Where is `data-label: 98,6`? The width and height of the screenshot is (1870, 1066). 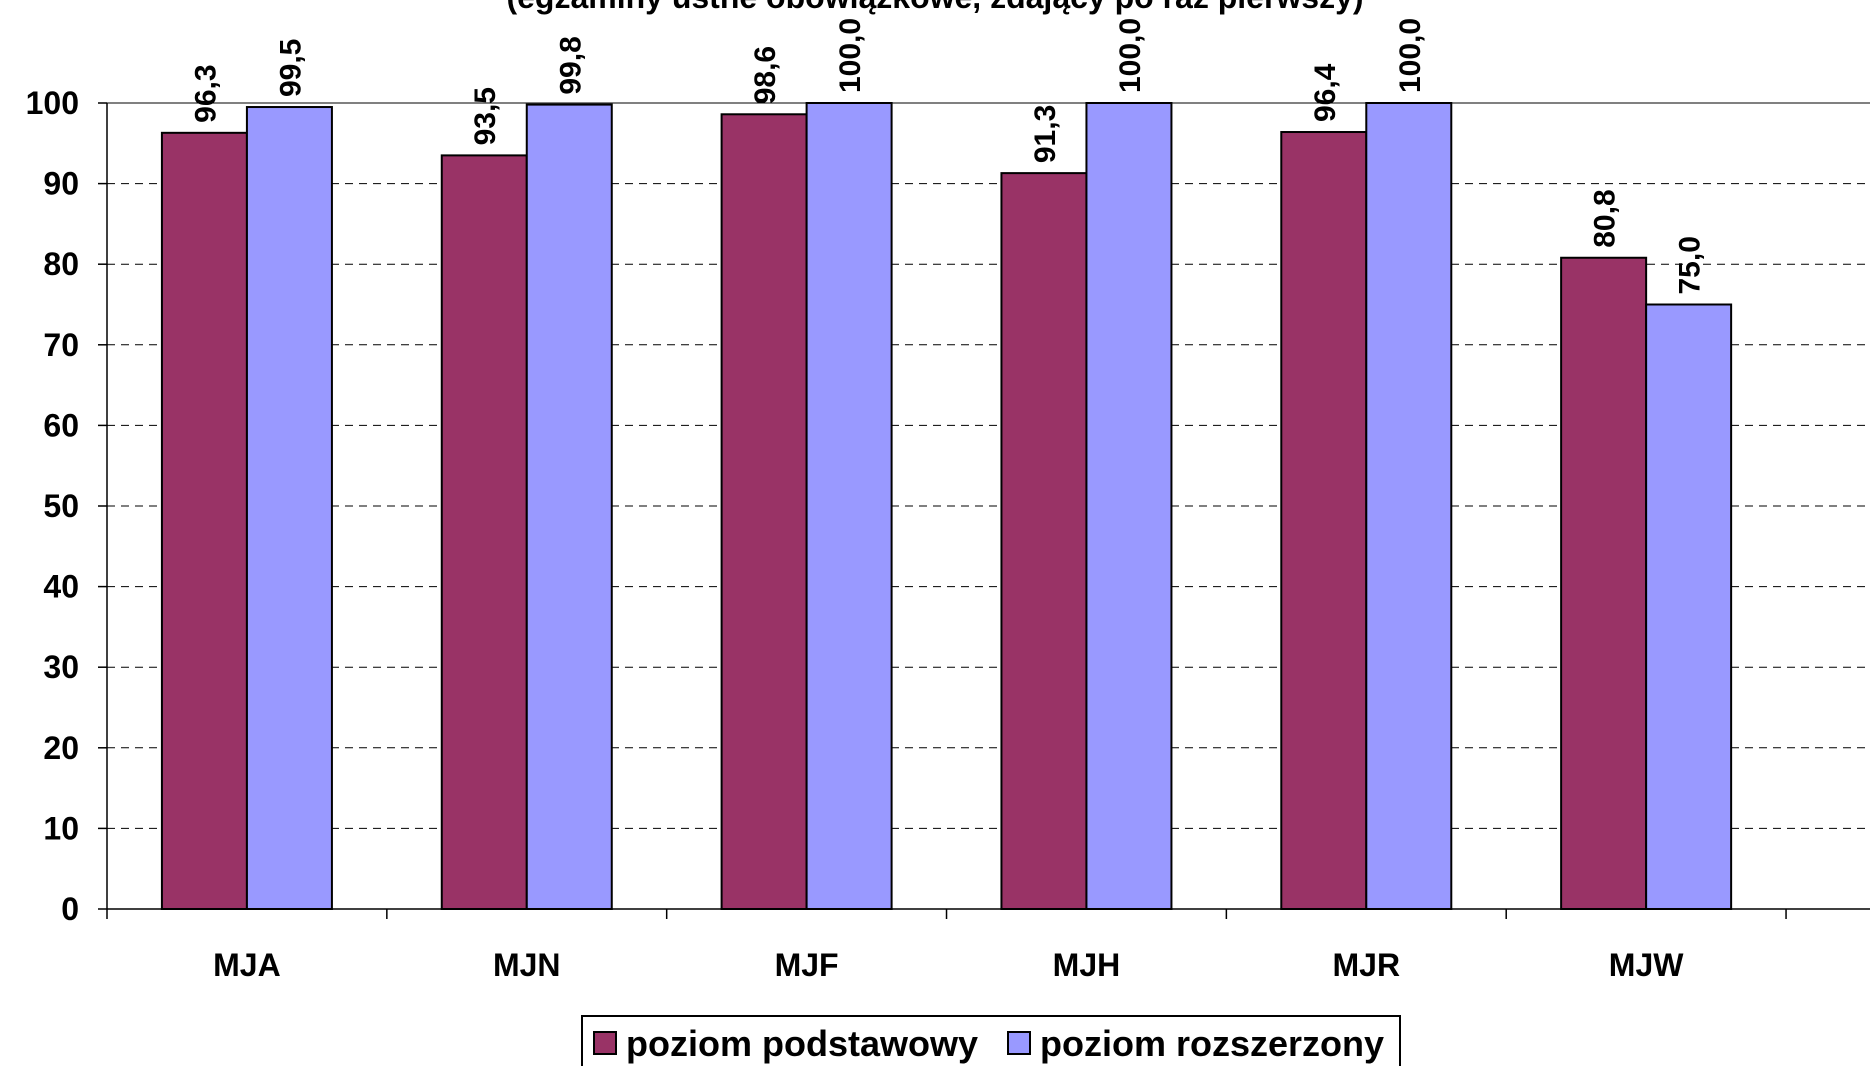
data-label: 98,6 is located at coordinates (765, 75).